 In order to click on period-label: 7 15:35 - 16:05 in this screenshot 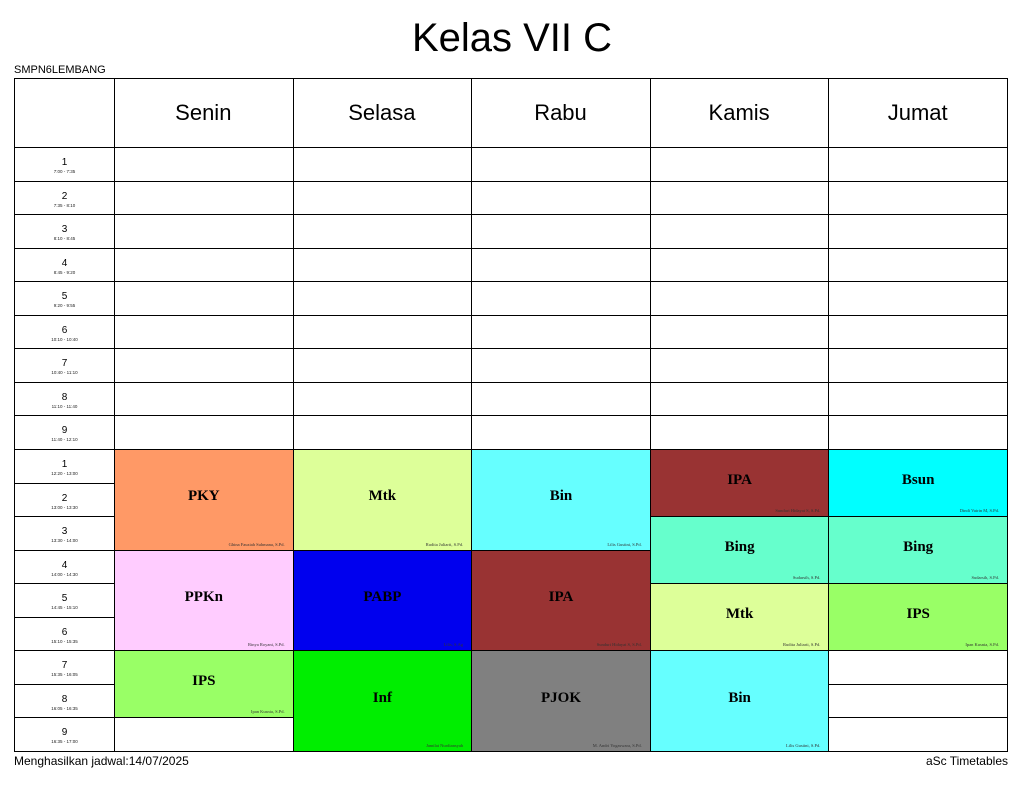, I will do `click(64, 667)`.